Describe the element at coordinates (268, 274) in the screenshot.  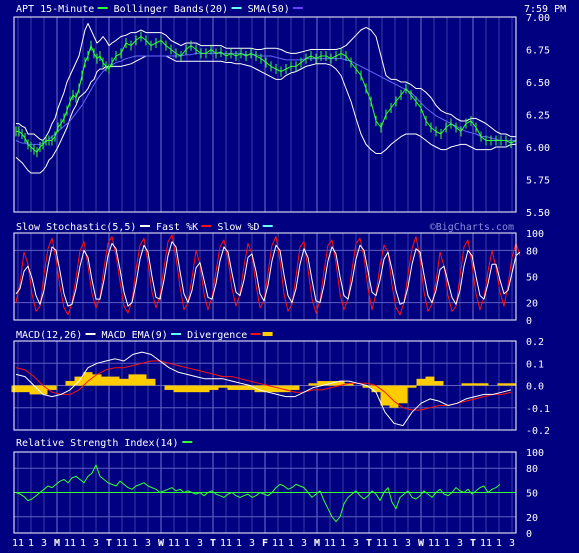
I see `slow-d-line` at that location.